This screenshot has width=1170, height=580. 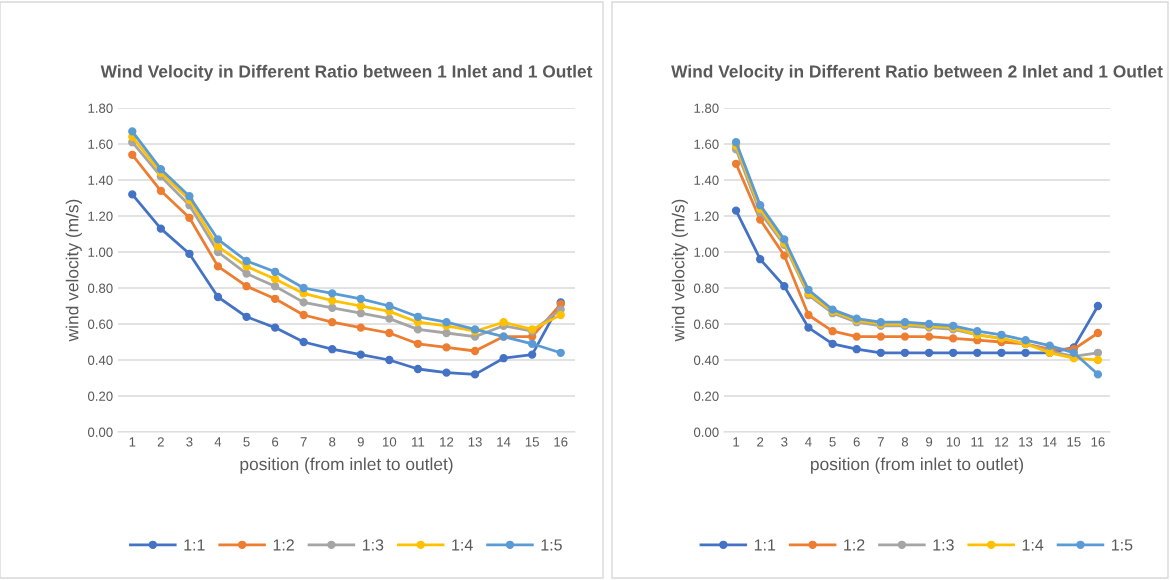 What do you see at coordinates (346, 73) in the screenshot?
I see `chart-title: Wind Velocity in Different Ratio between 1 Inlet and 1 Outlet` at bounding box center [346, 73].